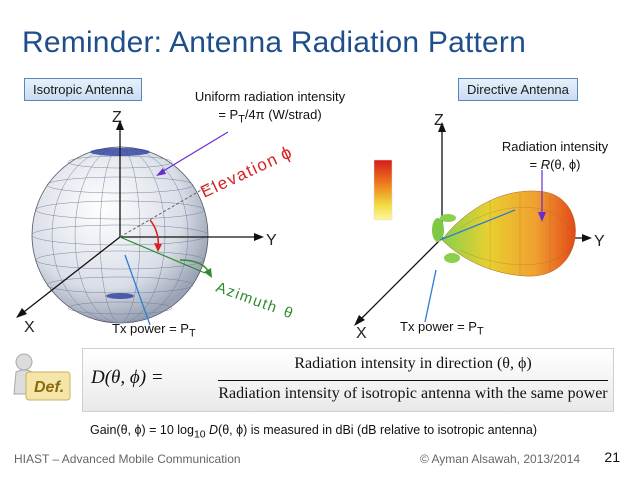 This screenshot has width=638, height=479. What do you see at coordinates (120, 296) in the screenshot?
I see `sphere-bottom-cap` at bounding box center [120, 296].